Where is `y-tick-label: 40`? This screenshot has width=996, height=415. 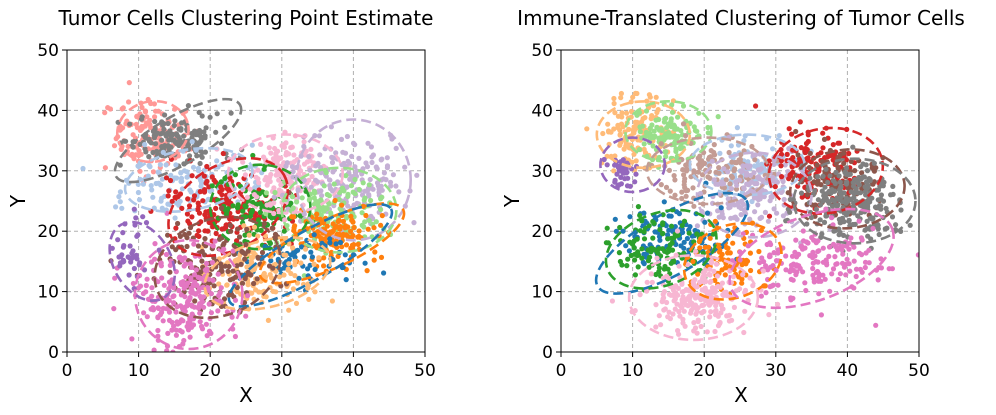 y-tick-label: 40 is located at coordinates (48, 111).